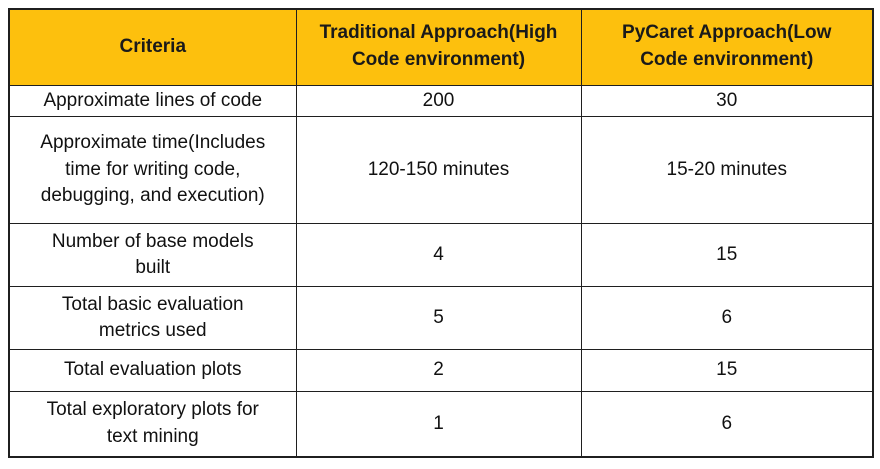  I want to click on pycaret-value: 15-20 minutes, so click(726, 169).